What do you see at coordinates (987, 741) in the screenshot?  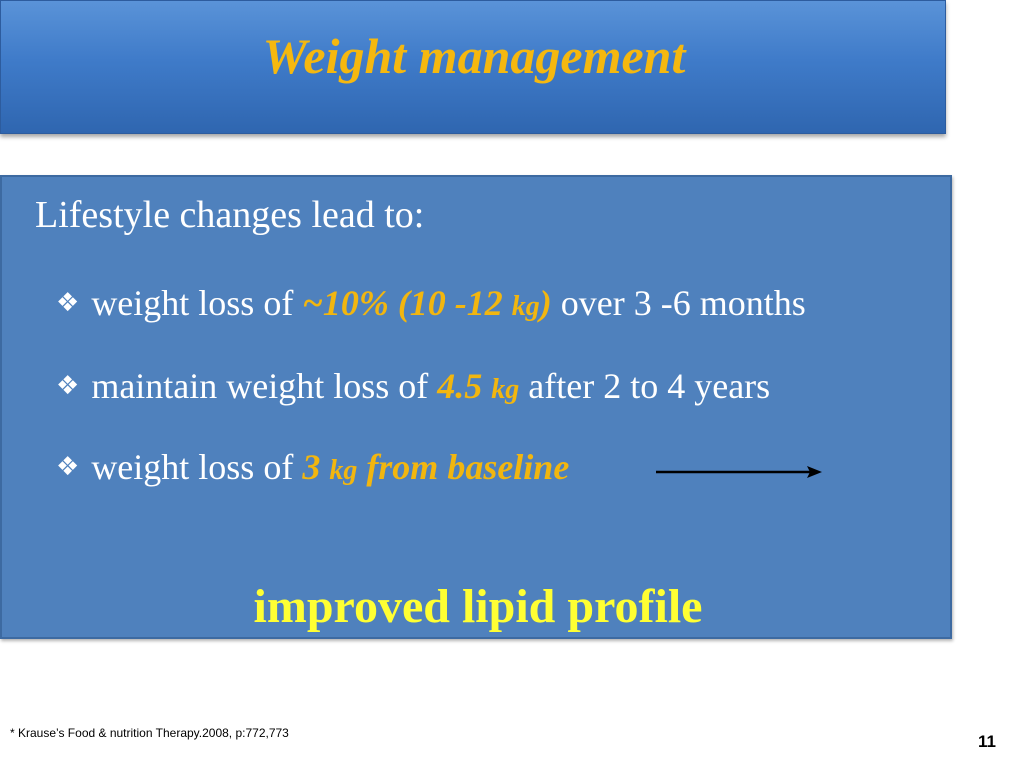 I see `page-number: 11` at bounding box center [987, 741].